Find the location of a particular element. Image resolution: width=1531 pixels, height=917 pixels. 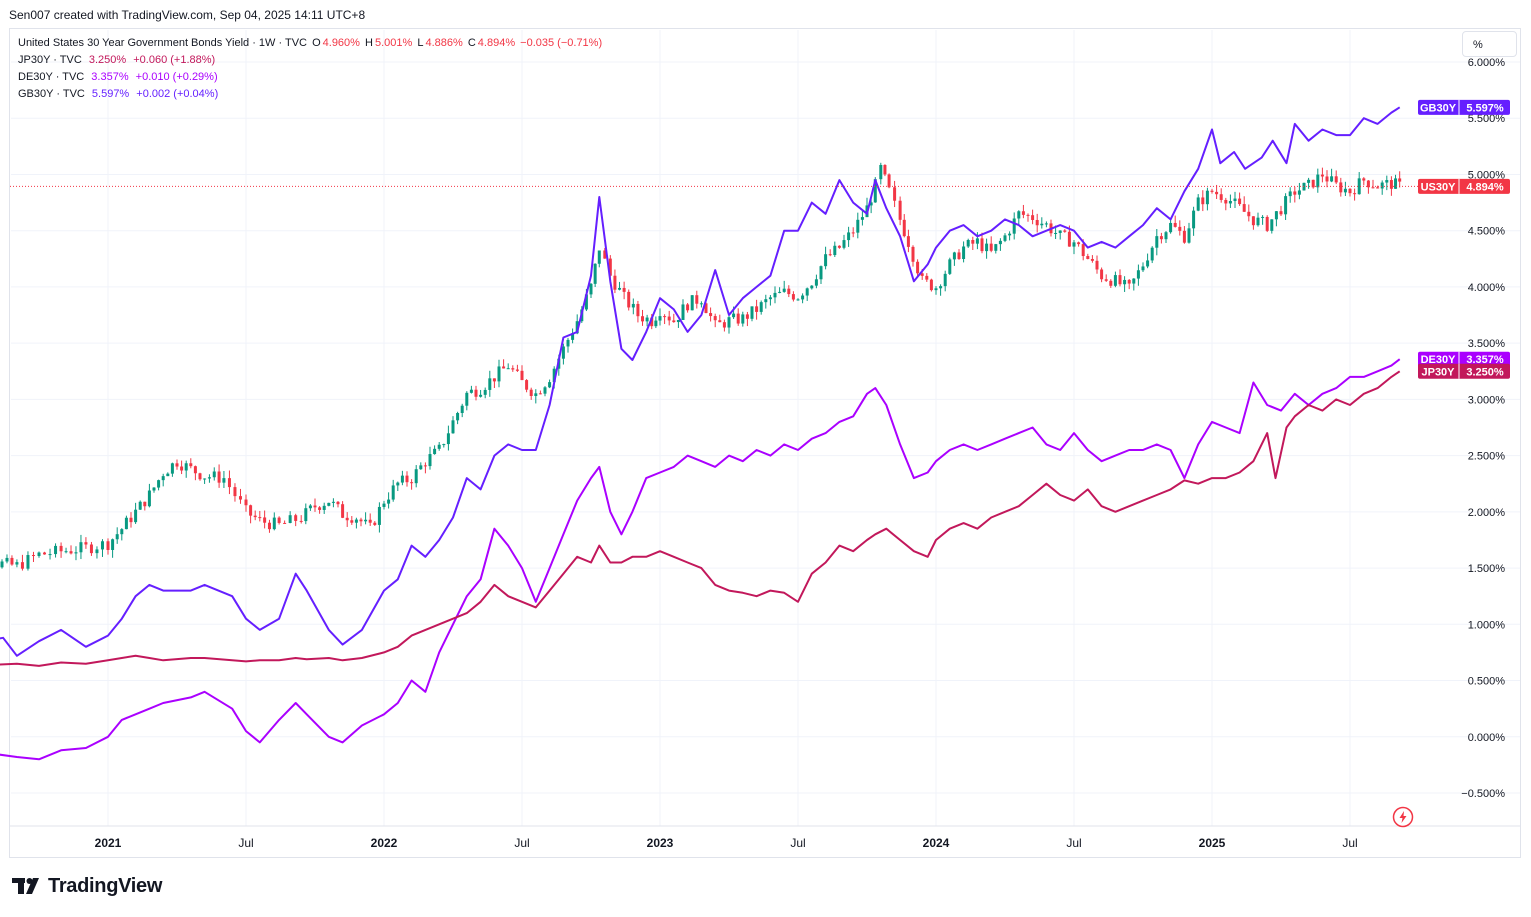

y-tick-label: 5.000% is located at coordinates (1487, 175).